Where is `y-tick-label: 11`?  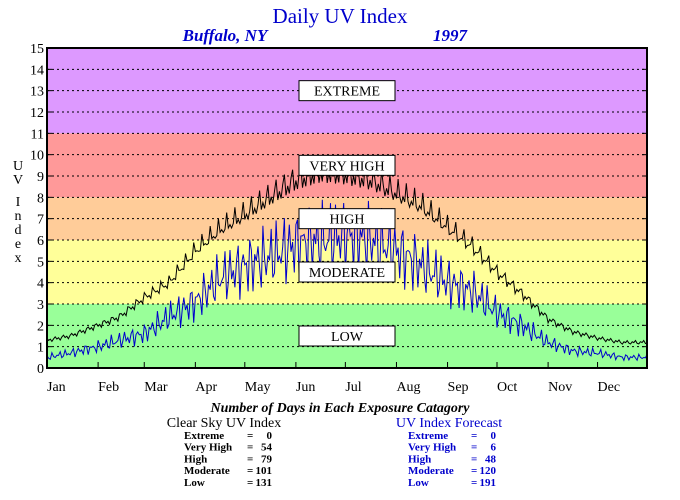
y-tick-label: 11 is located at coordinates (37, 134).